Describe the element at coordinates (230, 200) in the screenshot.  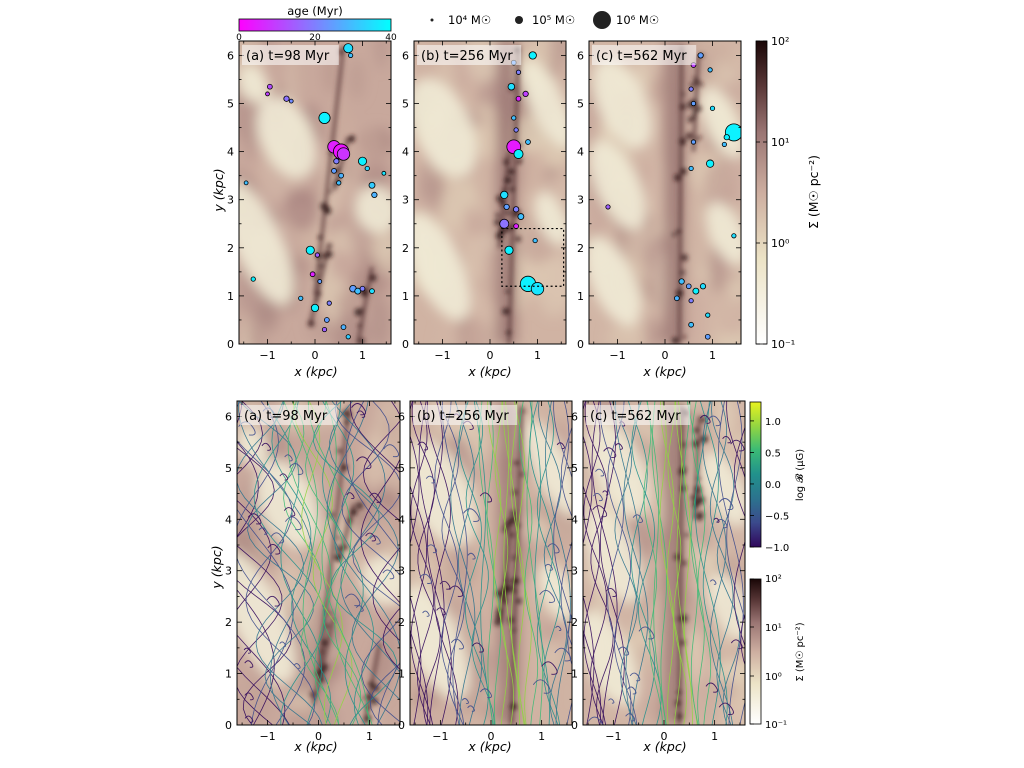
I see `top-a-ytick: 3` at that location.